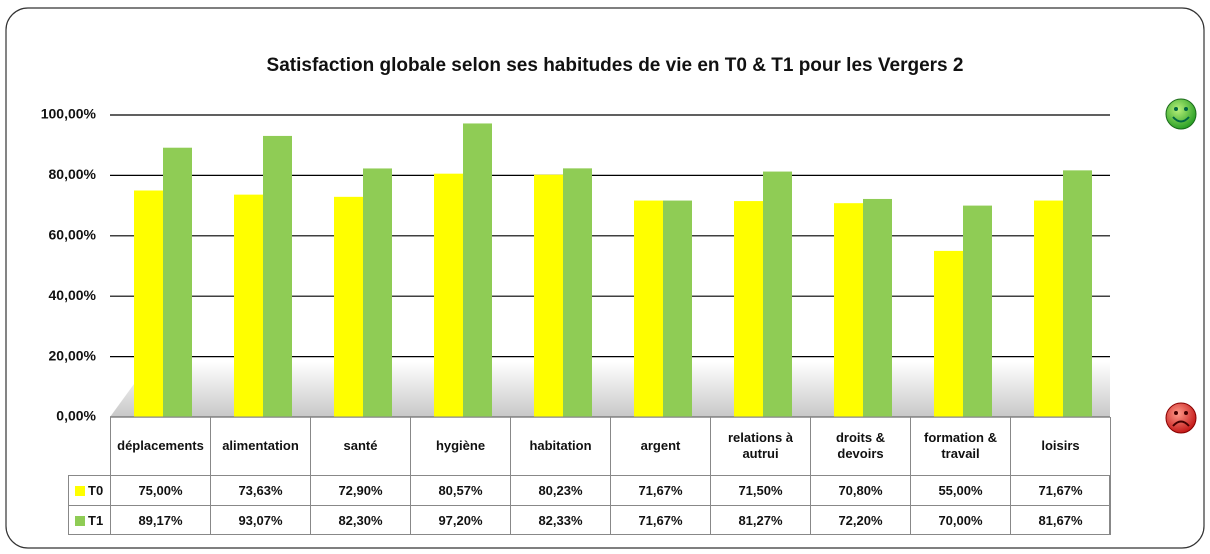  I want to click on smiley-sad, so click(1181, 418).